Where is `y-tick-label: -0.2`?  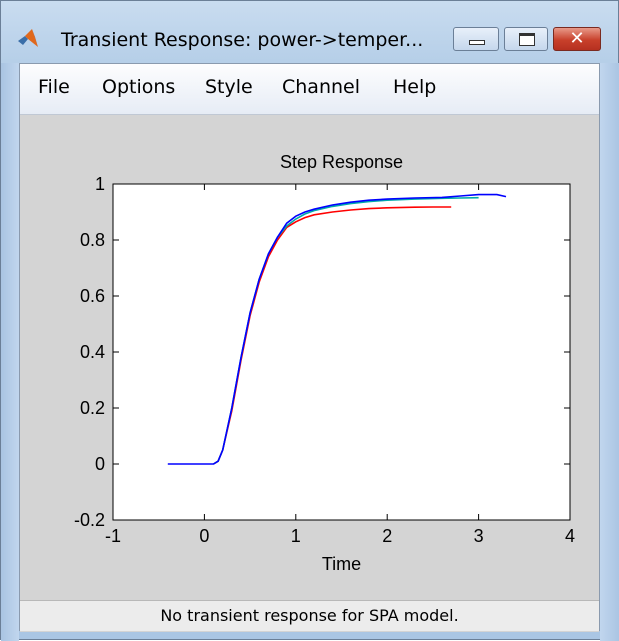 y-tick-label: -0.2 is located at coordinates (89, 520).